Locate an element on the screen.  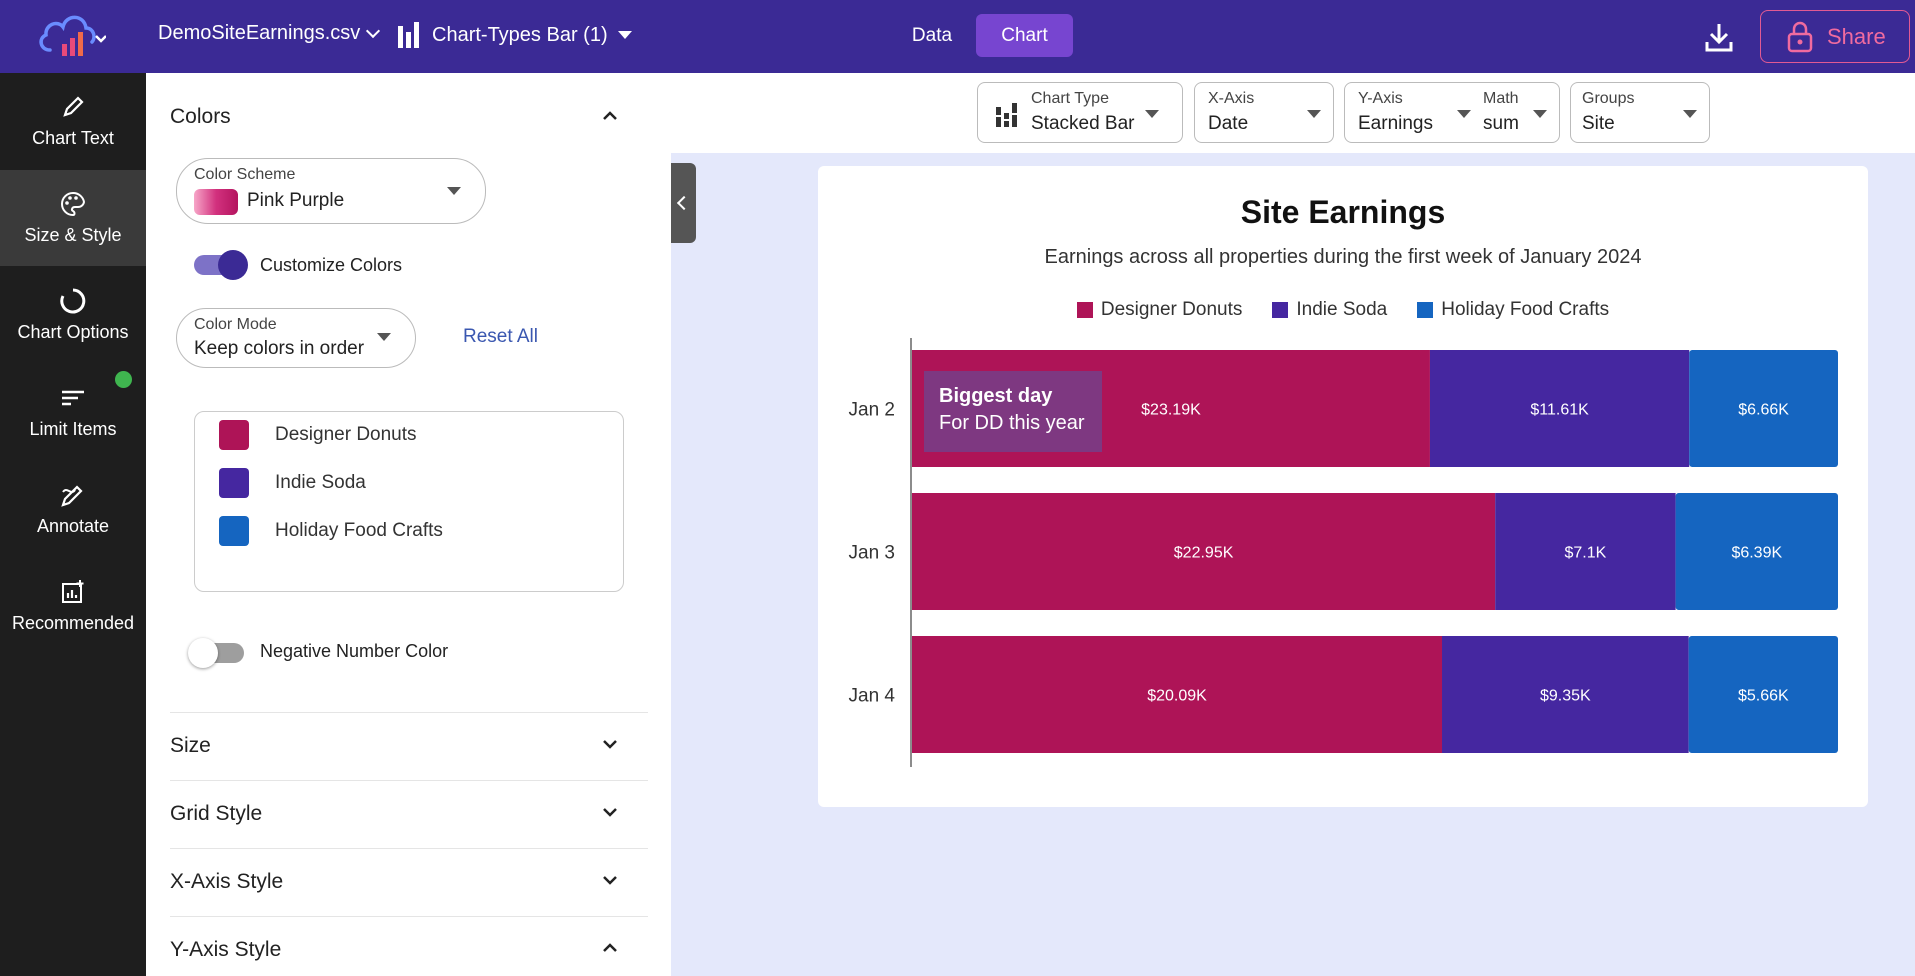
bar-chart-icon is located at coordinates (408, 35).